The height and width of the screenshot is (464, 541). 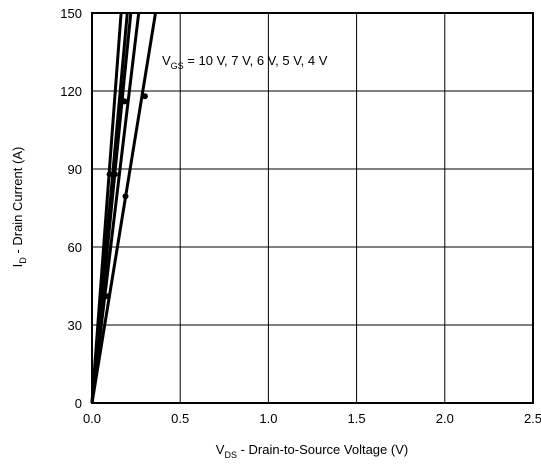 I want to click on series-group, so click(x=123, y=208).